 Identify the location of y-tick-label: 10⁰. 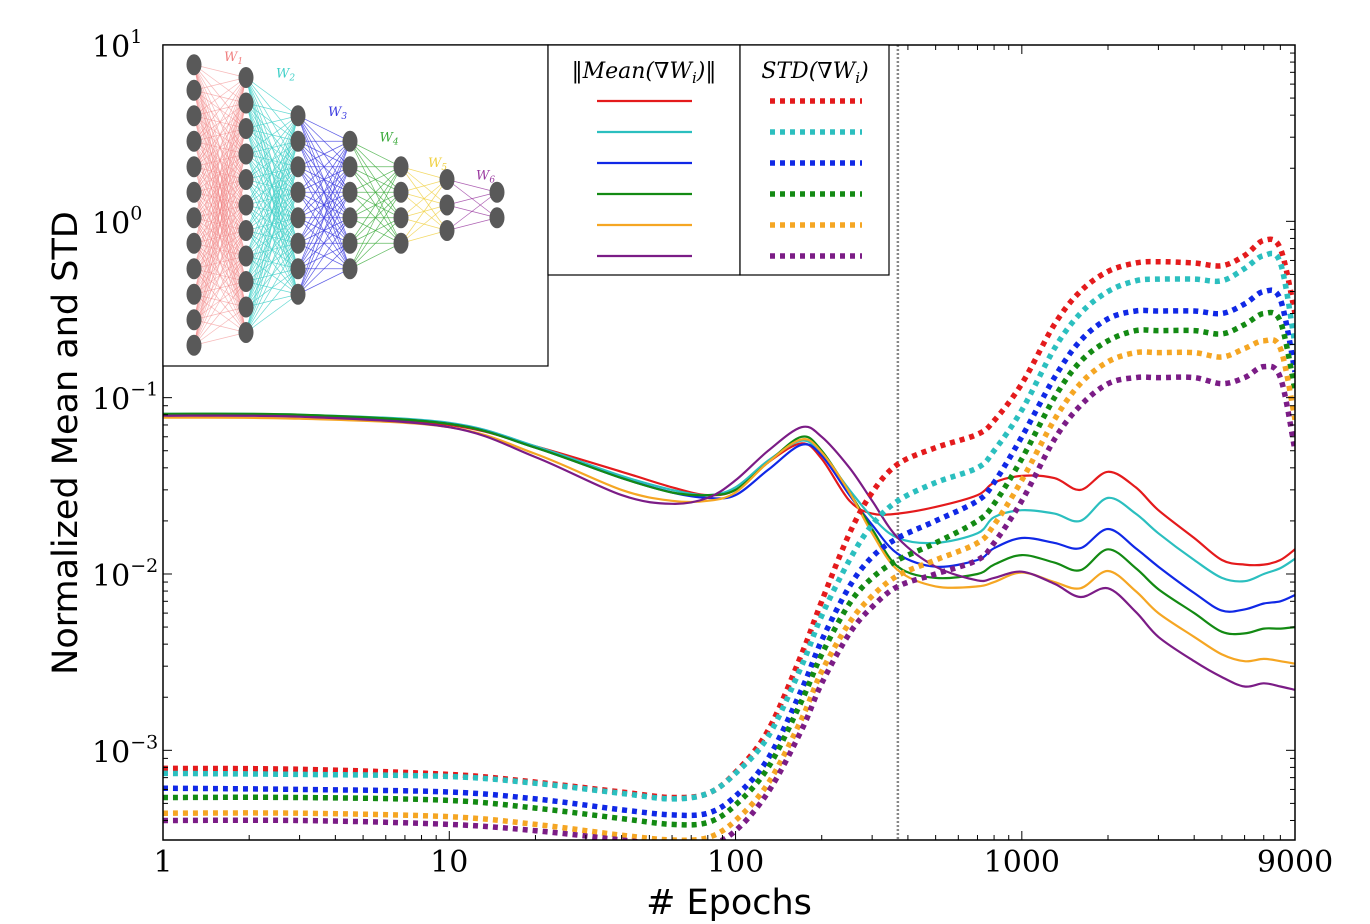
(117, 221).